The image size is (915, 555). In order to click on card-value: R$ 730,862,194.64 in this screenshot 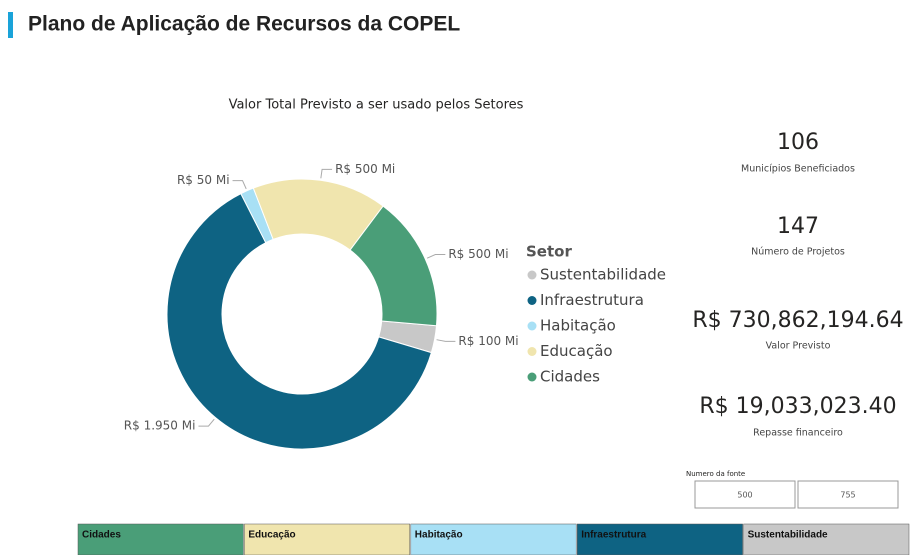, I will do `click(797, 320)`.